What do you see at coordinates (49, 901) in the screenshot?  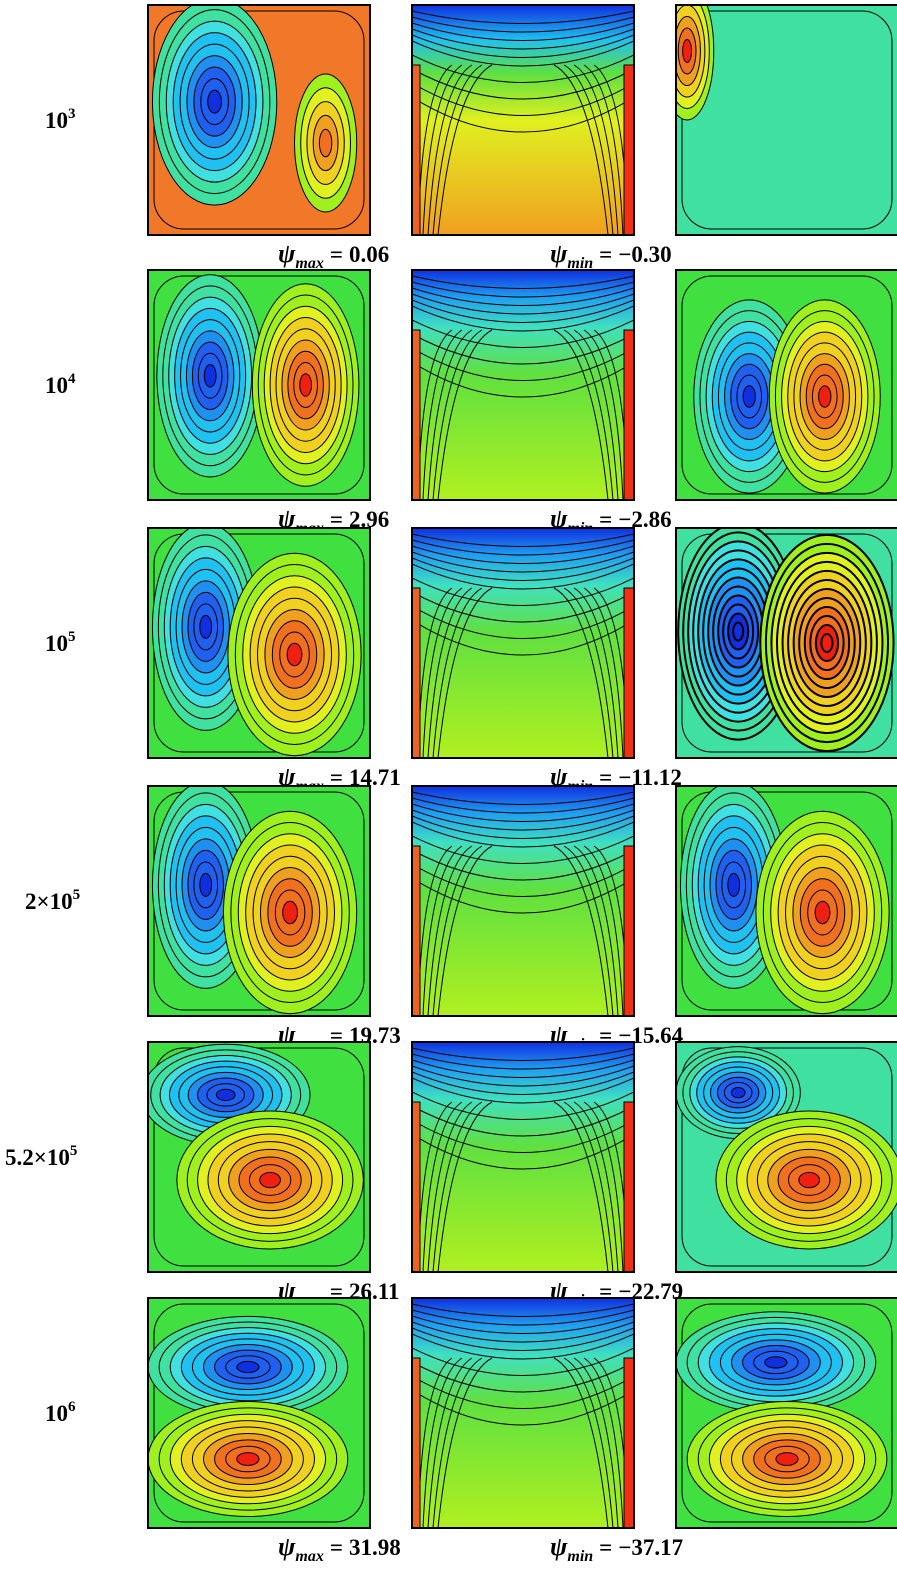 I see `row-label-base: 2×10` at bounding box center [49, 901].